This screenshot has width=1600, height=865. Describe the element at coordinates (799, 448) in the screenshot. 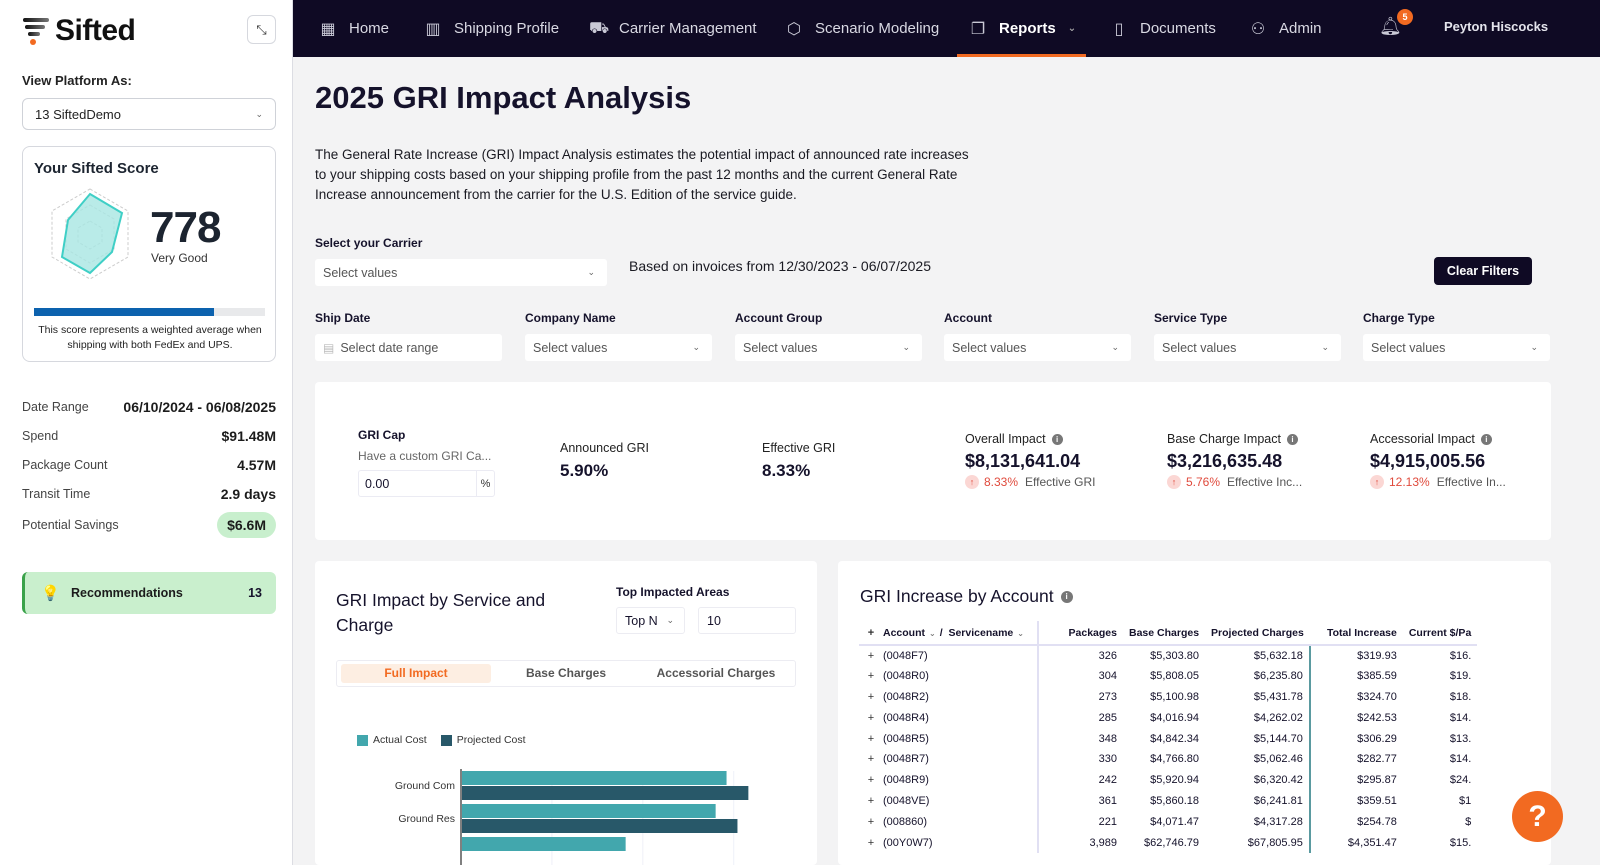

I see `kpi-label: Effective GRI` at that location.